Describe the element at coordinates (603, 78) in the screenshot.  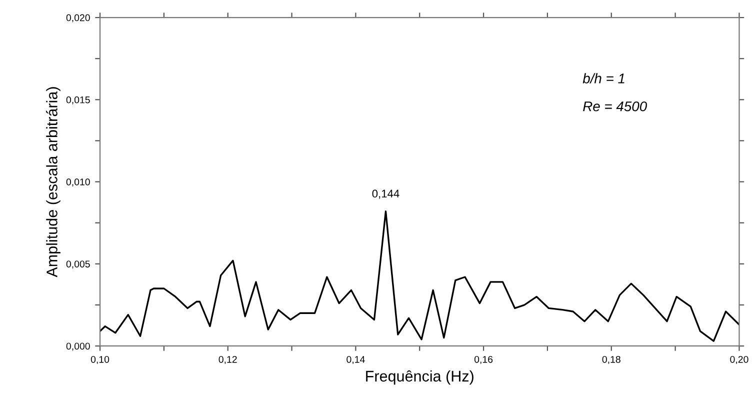
I see `annotation: b/h = 1` at that location.